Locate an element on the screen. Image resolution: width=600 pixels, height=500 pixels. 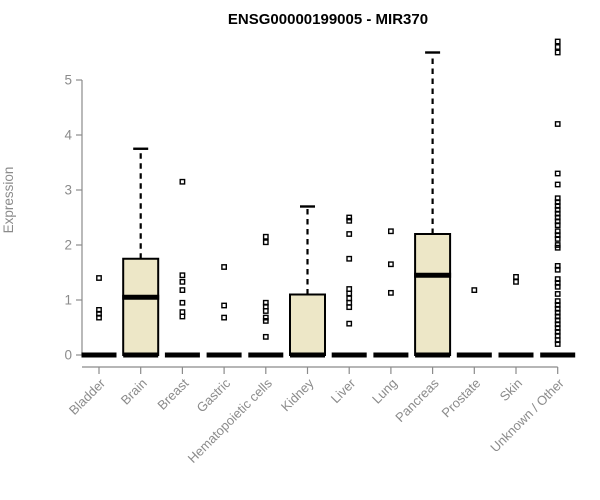
zero-median-bar-skin is located at coordinates (516, 355).